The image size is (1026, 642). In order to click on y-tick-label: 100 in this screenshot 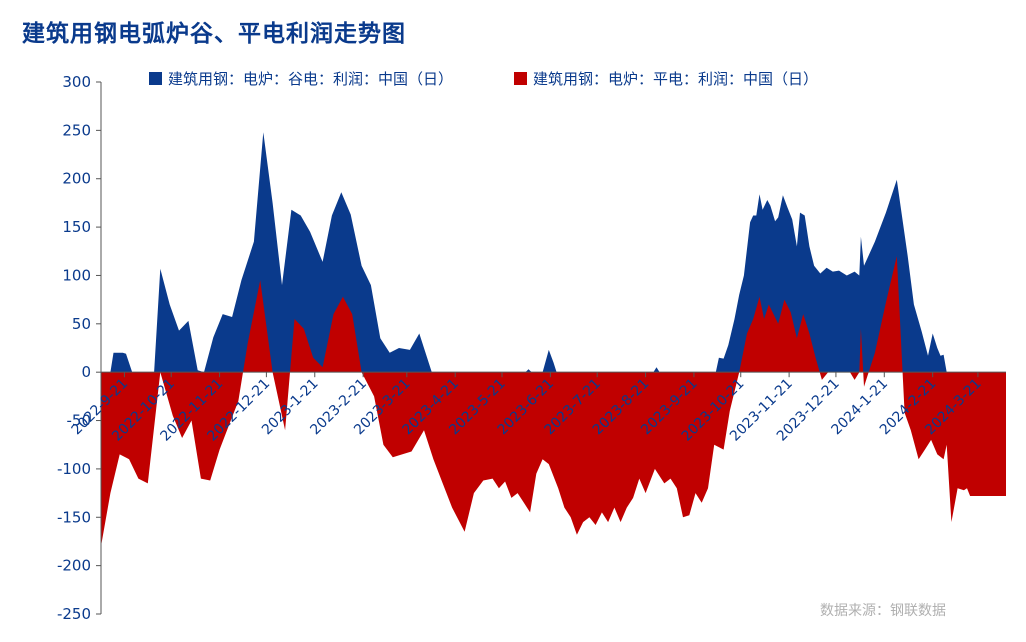, I will do `click(76, 275)`.